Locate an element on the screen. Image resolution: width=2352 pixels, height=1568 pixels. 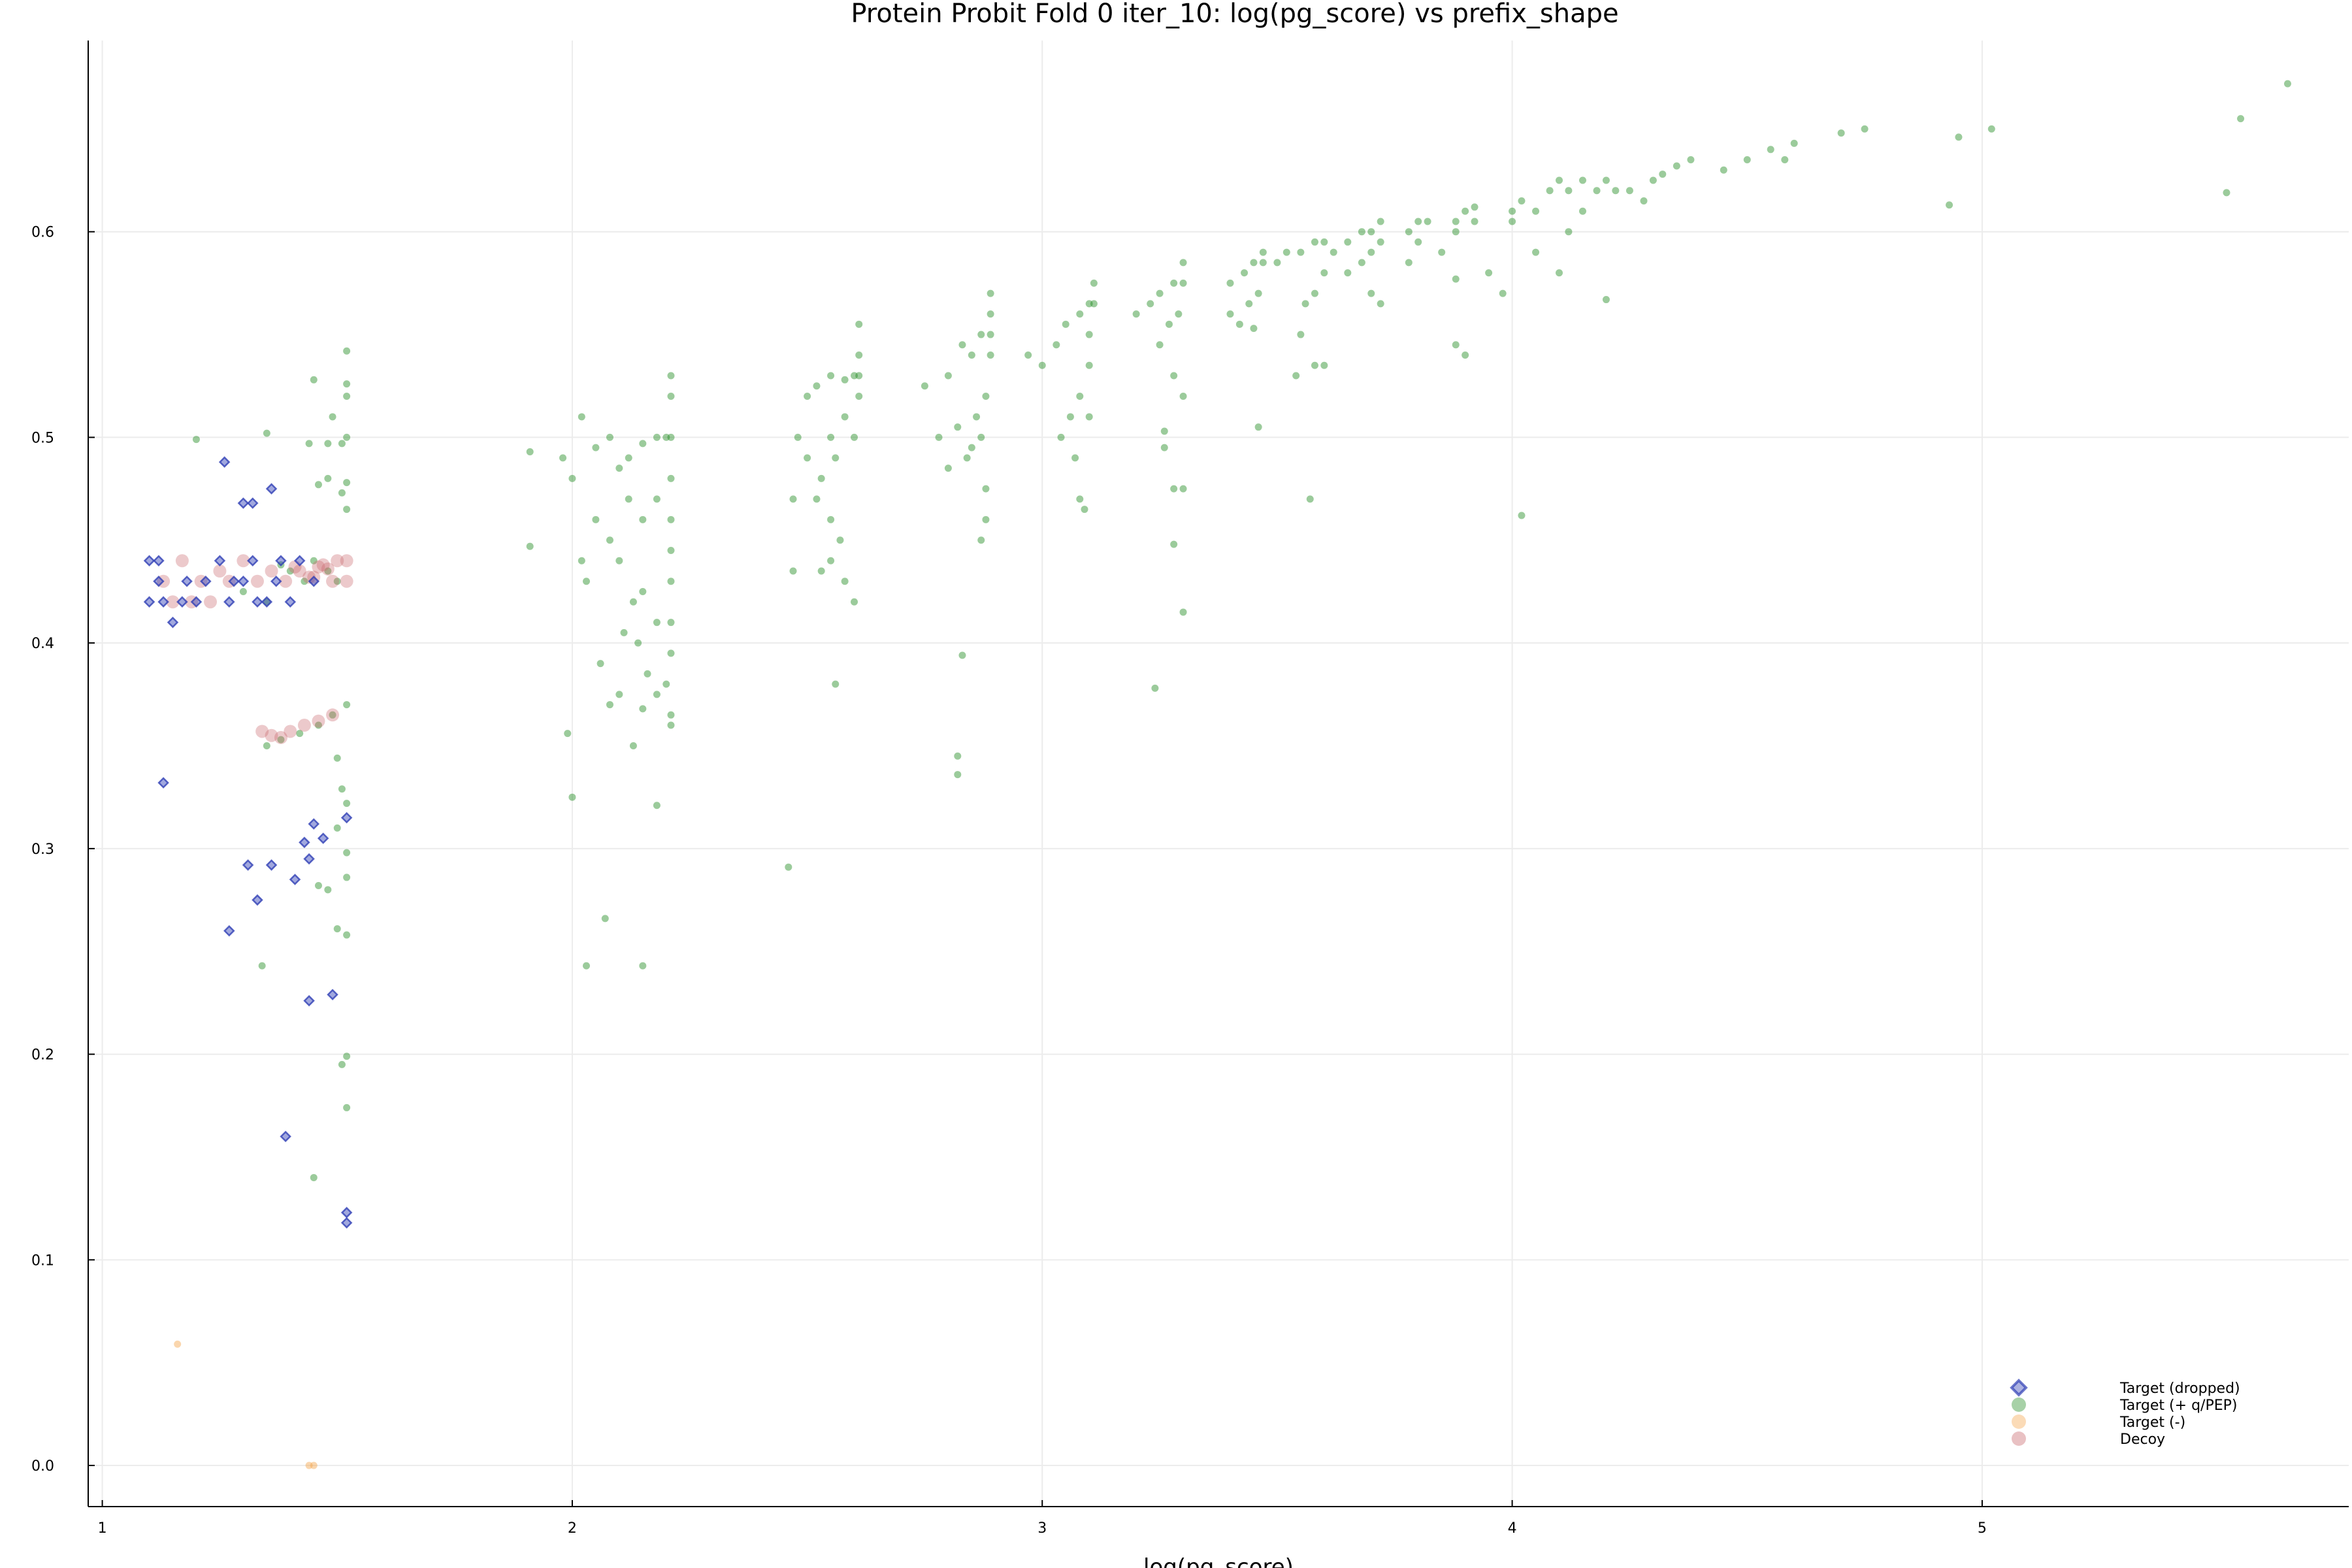
legend-label: Target (dropped) is located at coordinates (2179, 1388).